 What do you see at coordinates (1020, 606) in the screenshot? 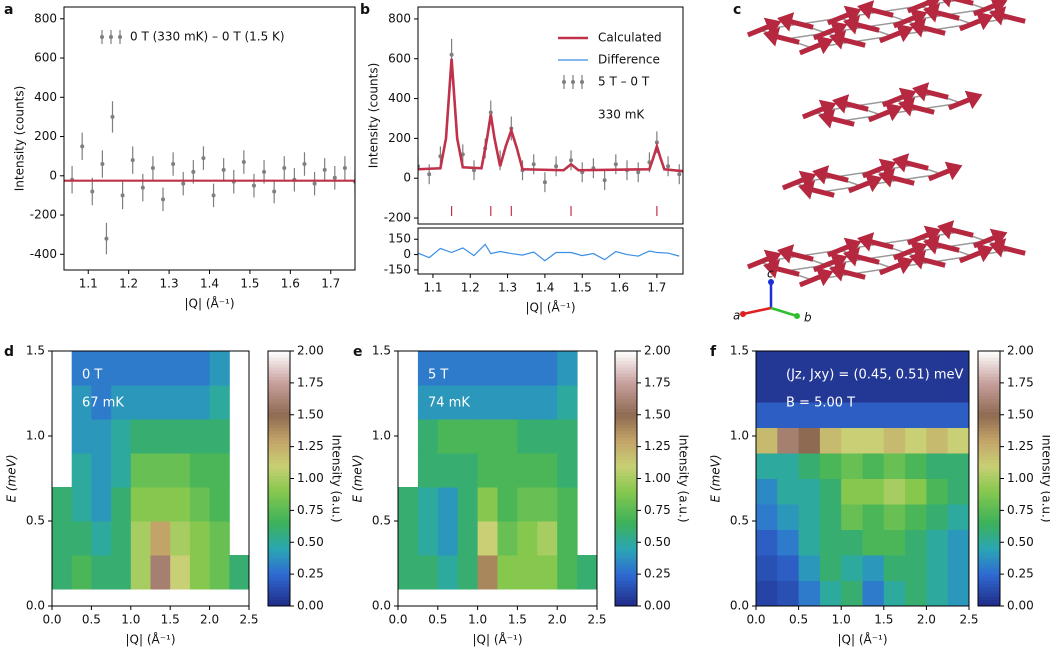
I see `colorbar-tick-label: 0.00` at bounding box center [1020, 606].